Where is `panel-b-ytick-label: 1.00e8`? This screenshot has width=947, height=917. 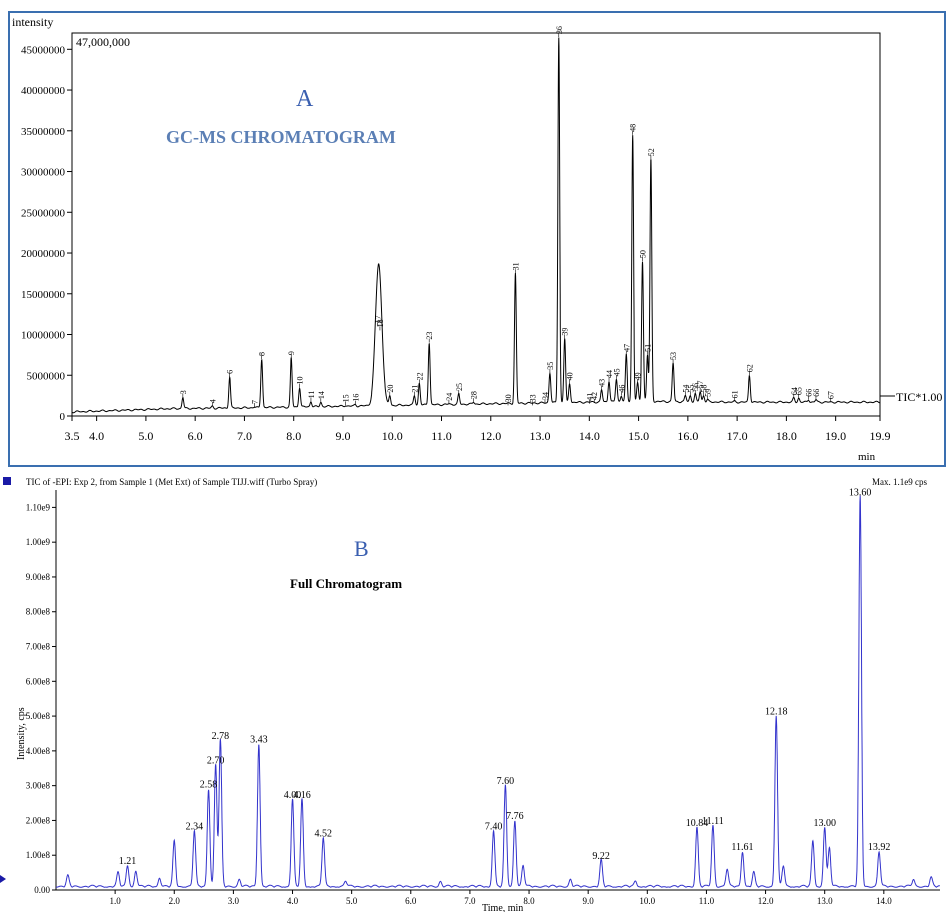 panel-b-ytick-label: 1.00e8 is located at coordinates (38, 855).